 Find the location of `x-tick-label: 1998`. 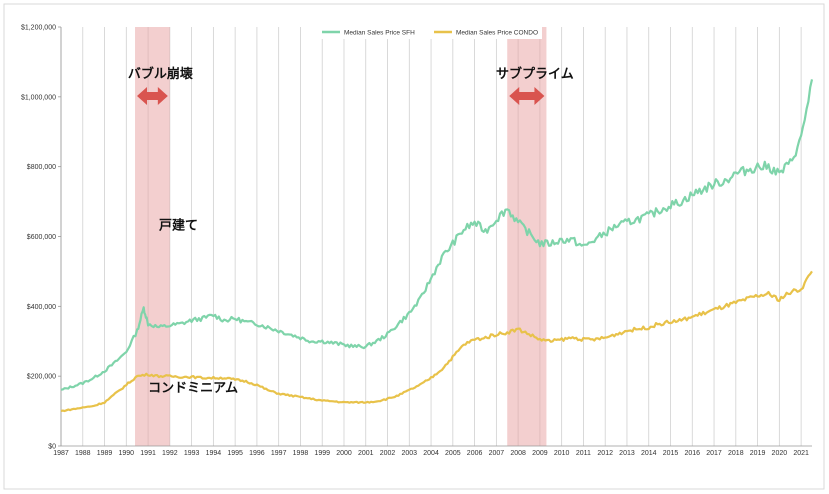

x-tick-label: 1998 is located at coordinates (301, 453).